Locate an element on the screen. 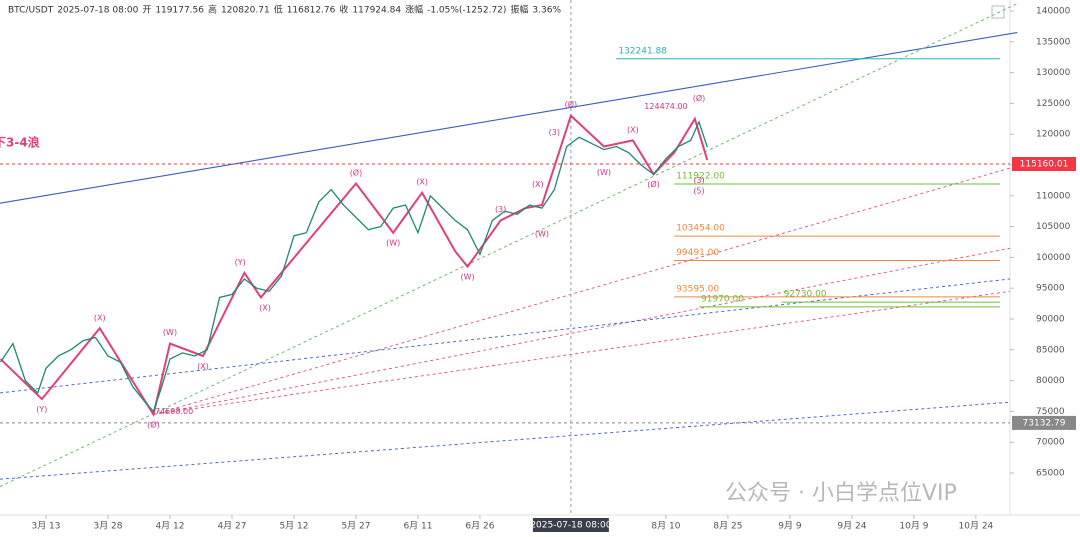 This screenshot has height=537, width=1080. y-tick-label: 105000 is located at coordinates (1053, 227).